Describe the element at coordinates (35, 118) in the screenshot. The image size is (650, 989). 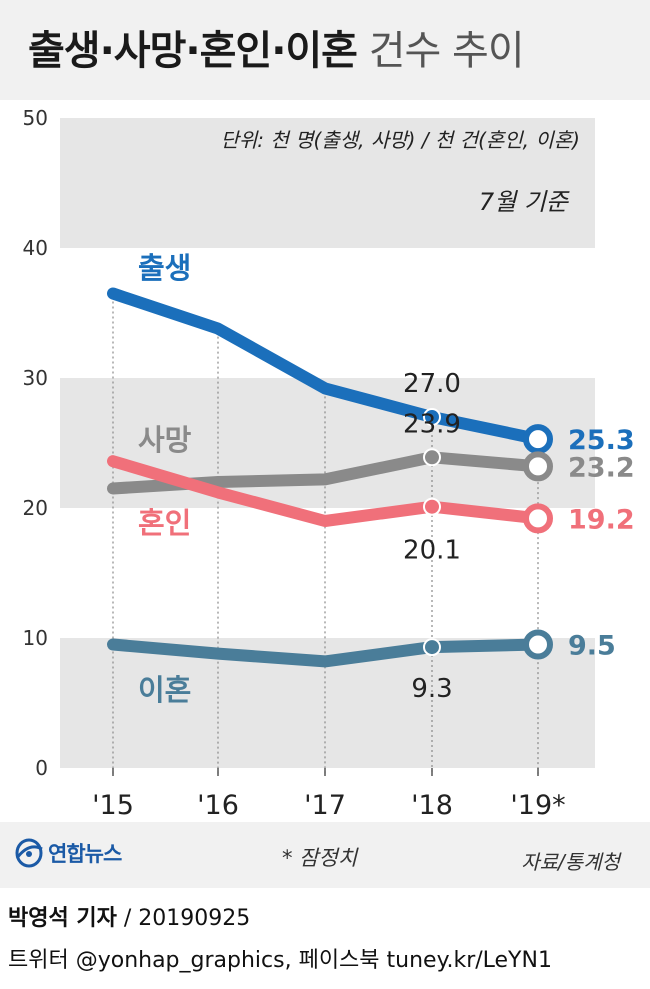
I see `y-tick-label: 50` at that location.